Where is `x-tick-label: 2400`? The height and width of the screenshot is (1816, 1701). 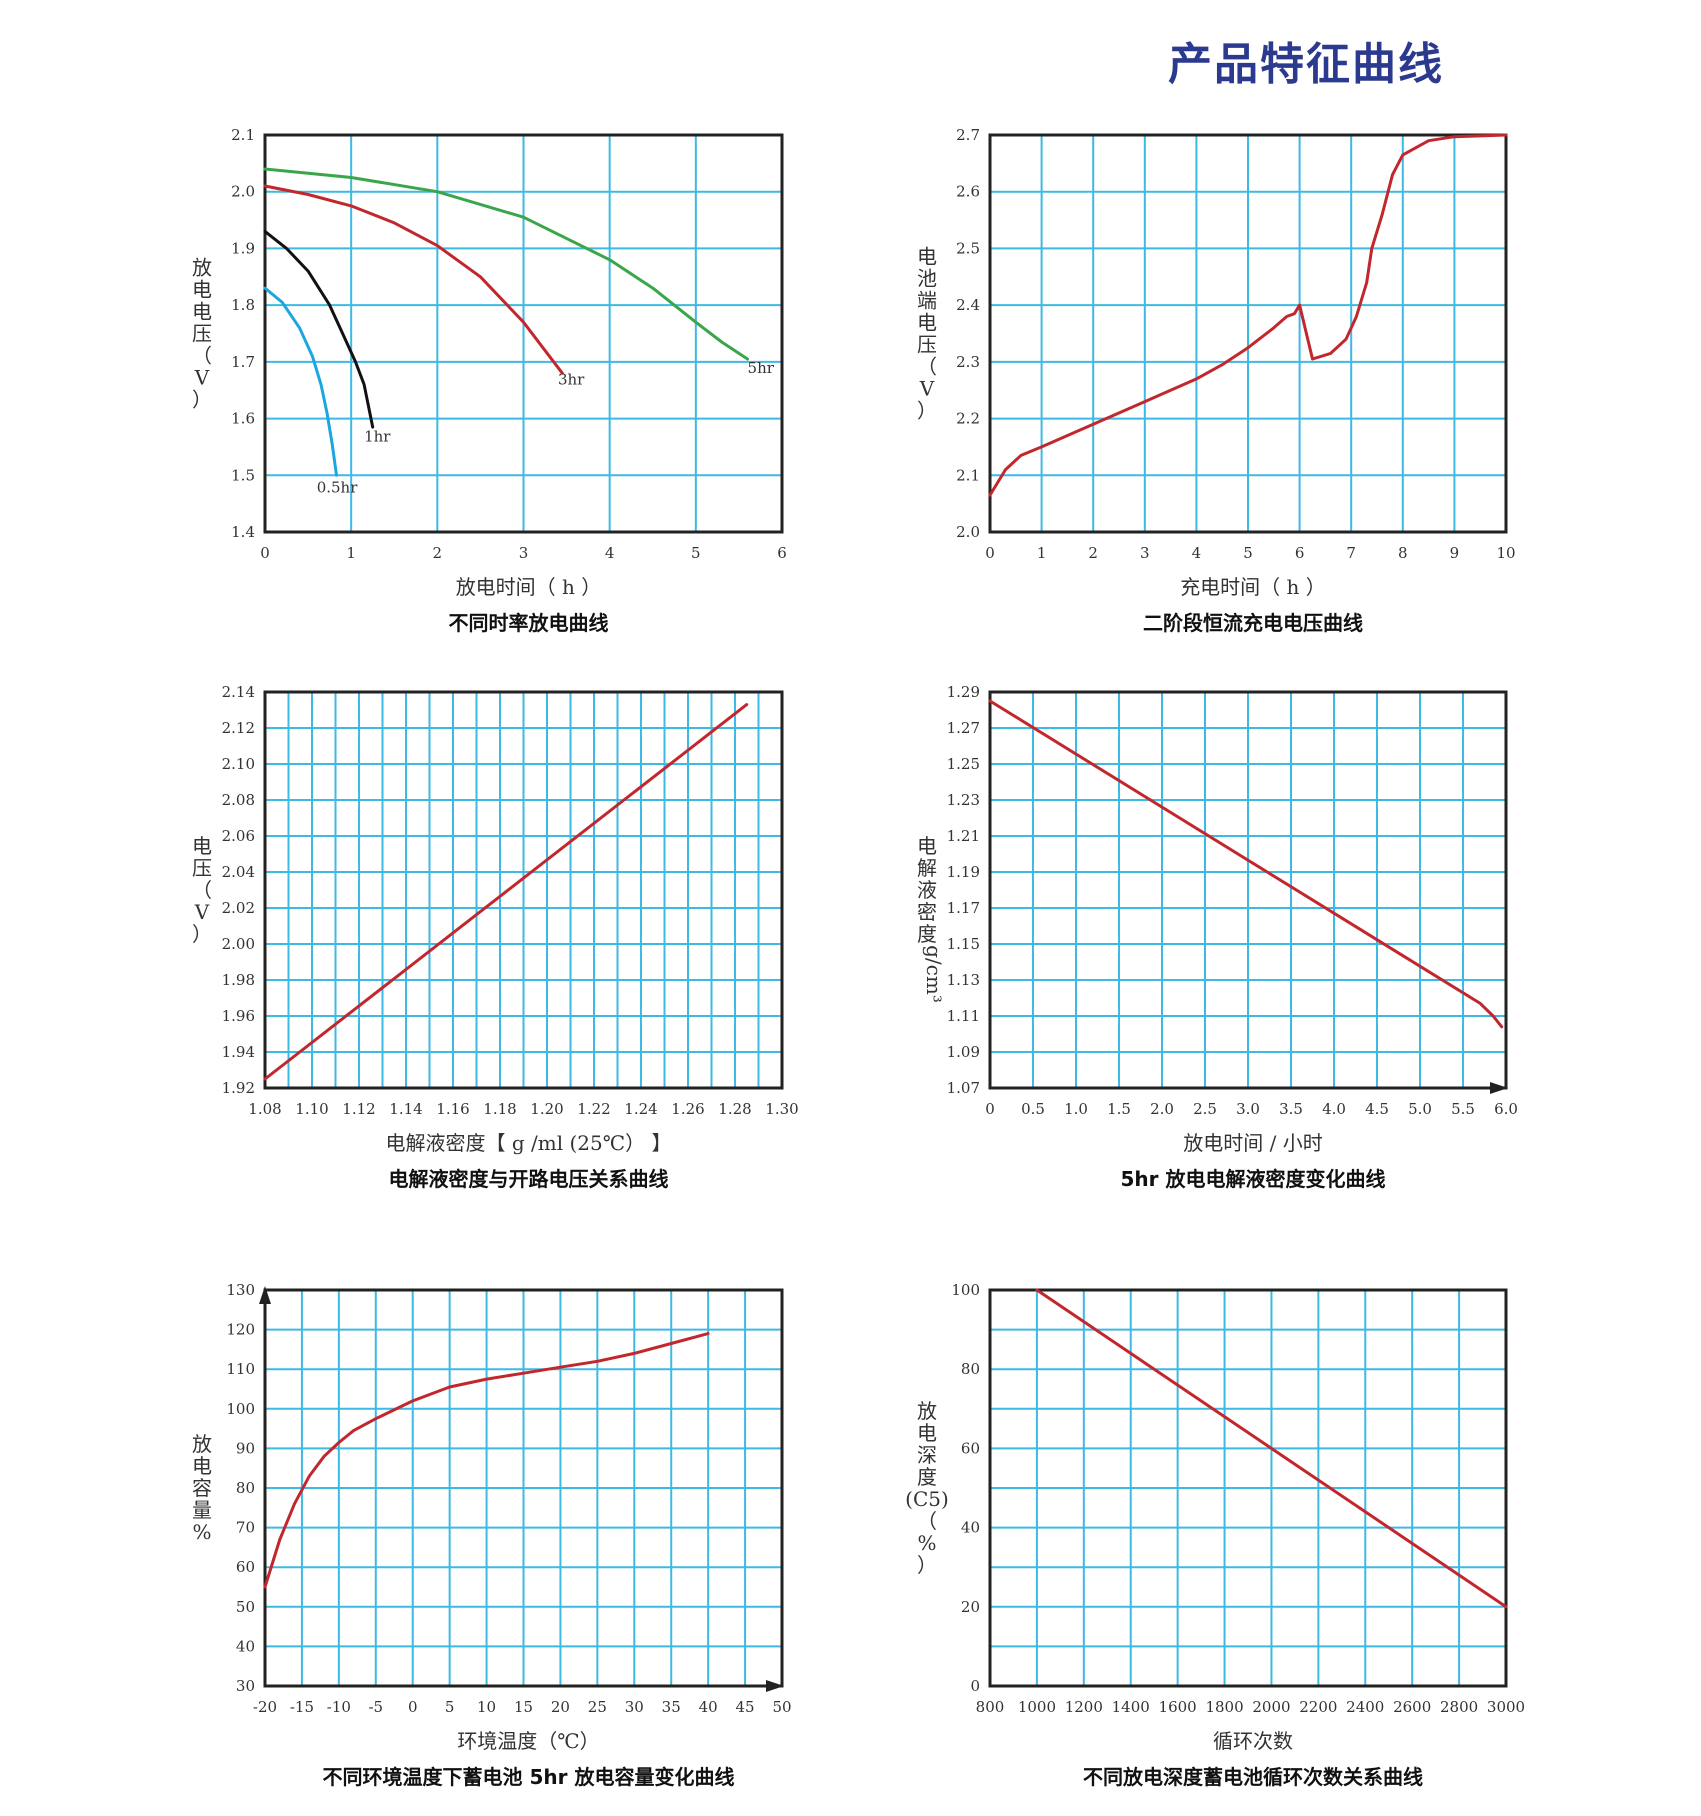 x-tick-label: 2400 is located at coordinates (1365, 1707).